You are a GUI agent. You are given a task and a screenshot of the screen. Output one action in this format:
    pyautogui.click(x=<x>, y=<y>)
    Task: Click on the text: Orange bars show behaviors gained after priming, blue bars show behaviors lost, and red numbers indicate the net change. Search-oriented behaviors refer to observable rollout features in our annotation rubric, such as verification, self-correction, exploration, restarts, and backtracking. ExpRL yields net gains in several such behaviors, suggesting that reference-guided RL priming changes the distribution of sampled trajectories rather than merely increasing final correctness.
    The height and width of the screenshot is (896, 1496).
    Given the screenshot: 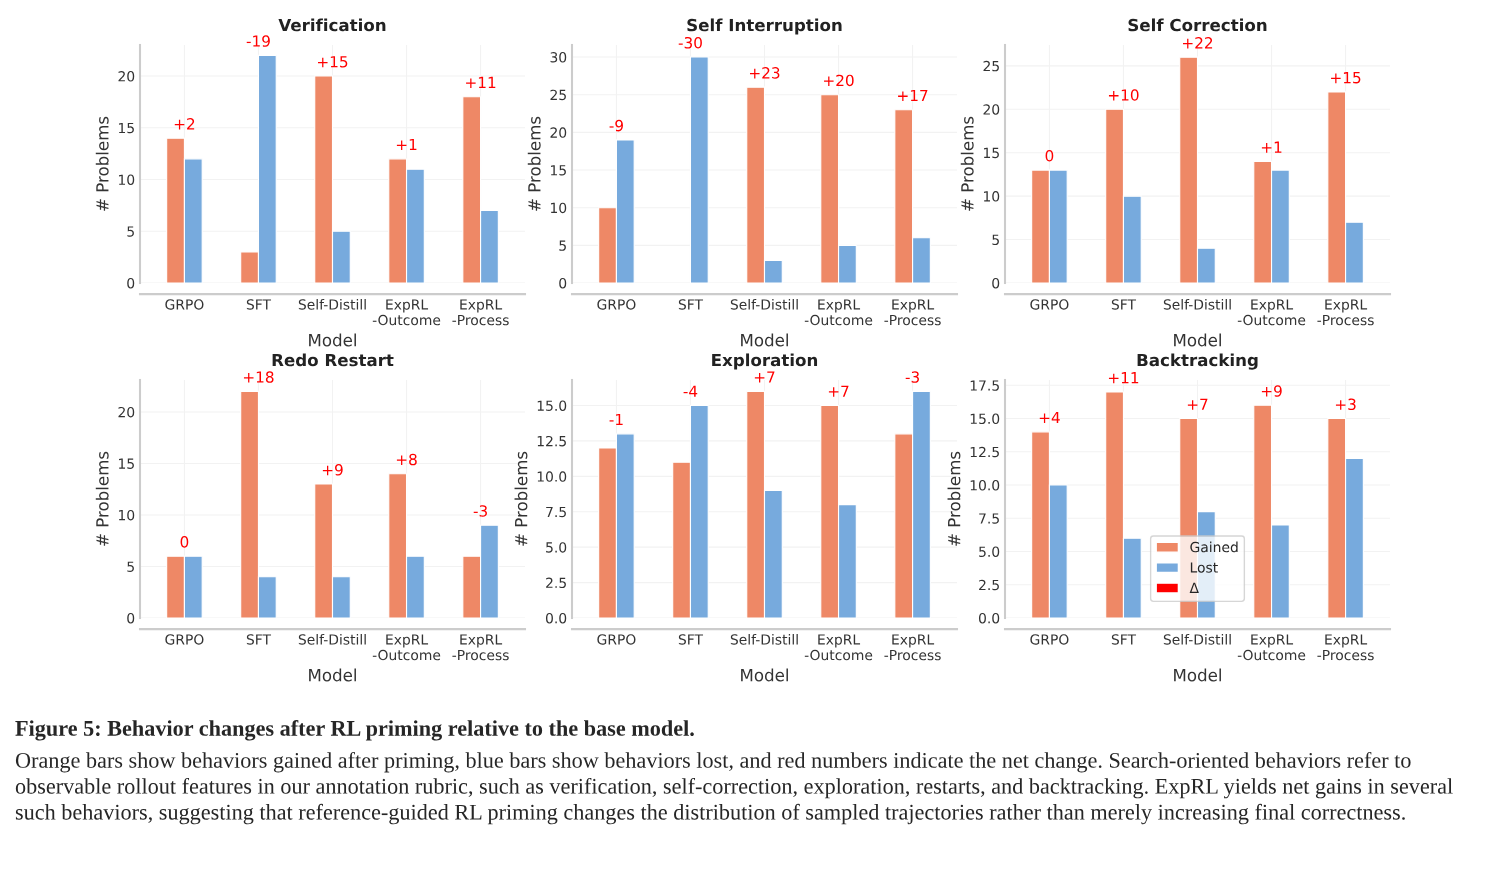 What is the action you would take?
    pyautogui.click(x=734, y=788)
    